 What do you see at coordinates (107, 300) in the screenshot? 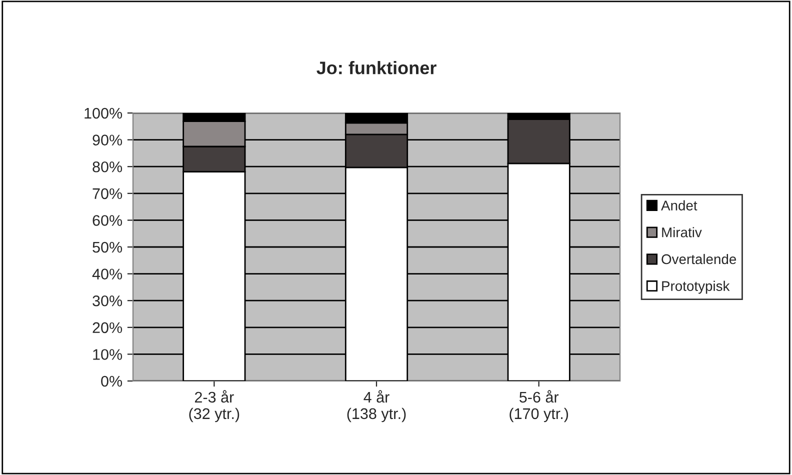
I see `y-tick-label: 30%` at bounding box center [107, 300].